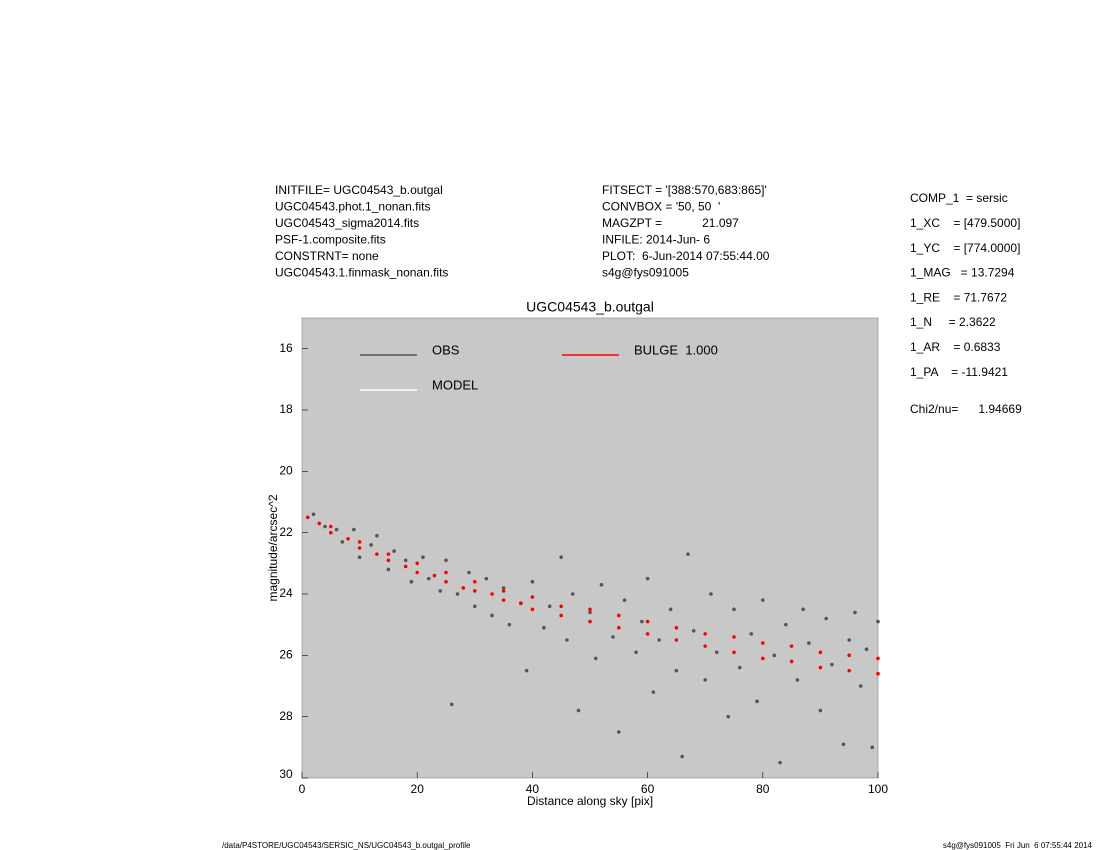  Describe the element at coordinates (352, 207) in the screenshot. I see `header-line: UGC04543.phot.1_nonan.fits` at that location.